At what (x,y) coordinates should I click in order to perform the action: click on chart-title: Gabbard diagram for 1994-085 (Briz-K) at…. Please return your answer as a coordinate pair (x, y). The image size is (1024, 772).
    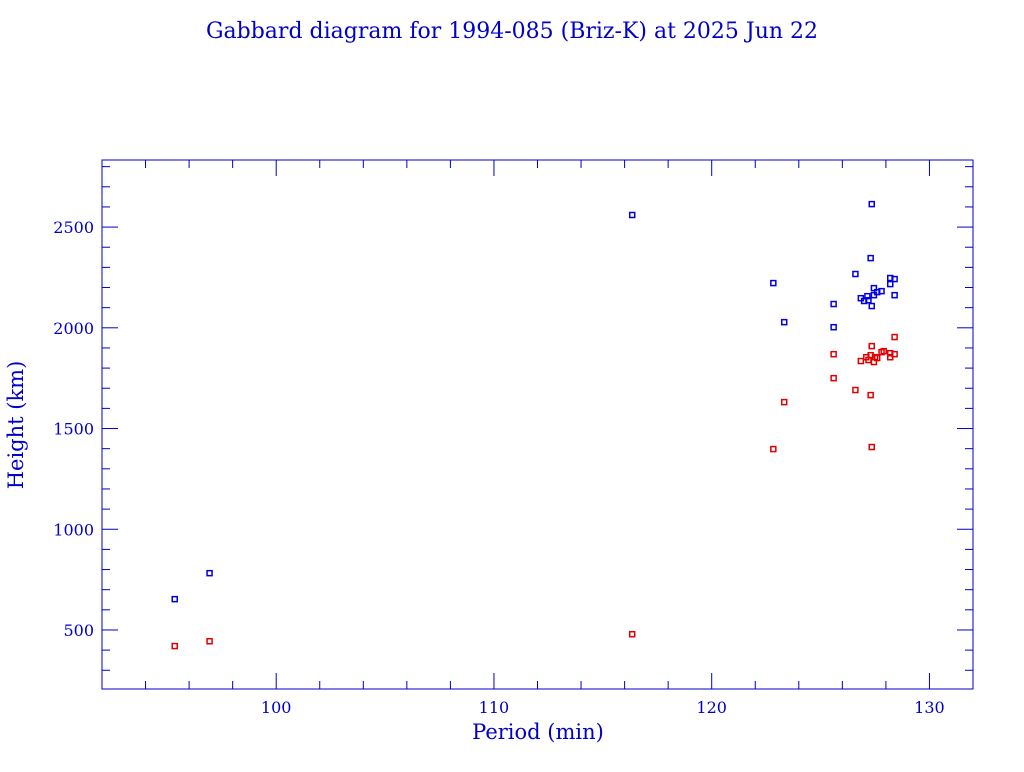
    Looking at the image, I should click on (512, 31).